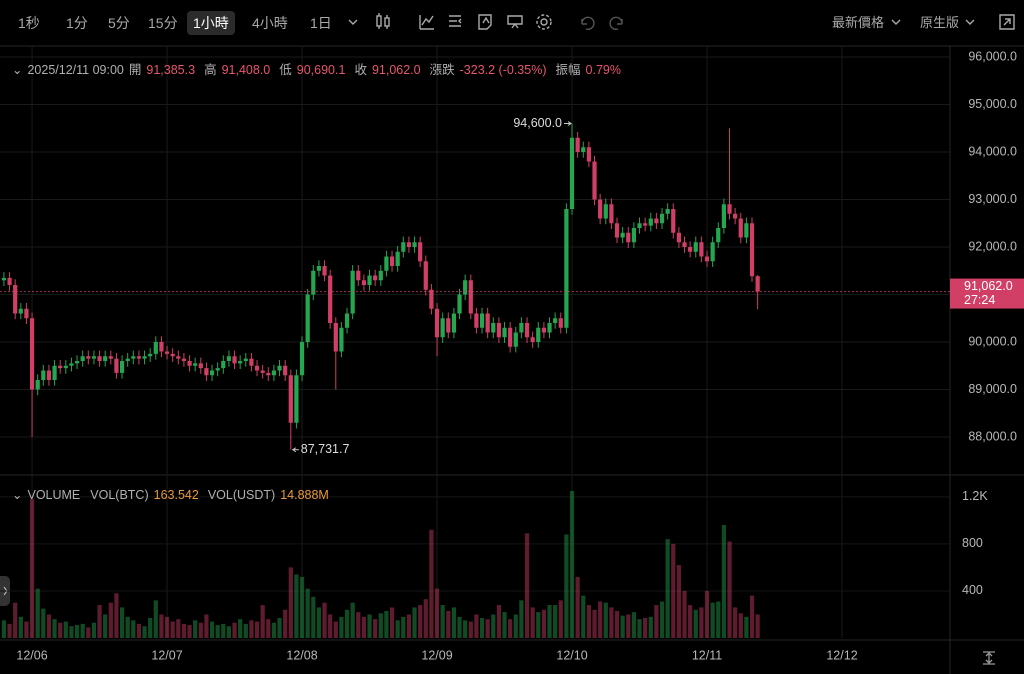 The image size is (1024, 674). I want to click on x-tick-label: 12/06, so click(31, 655).